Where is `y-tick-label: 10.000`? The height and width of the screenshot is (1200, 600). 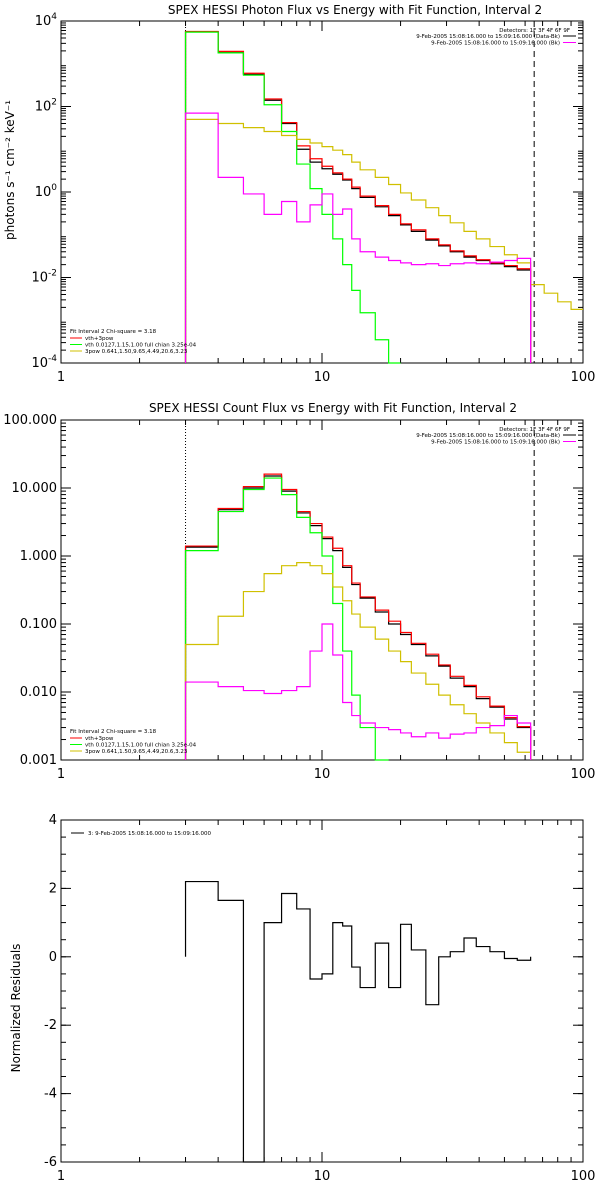
y-tick-label: 10.000 is located at coordinates (35, 488).